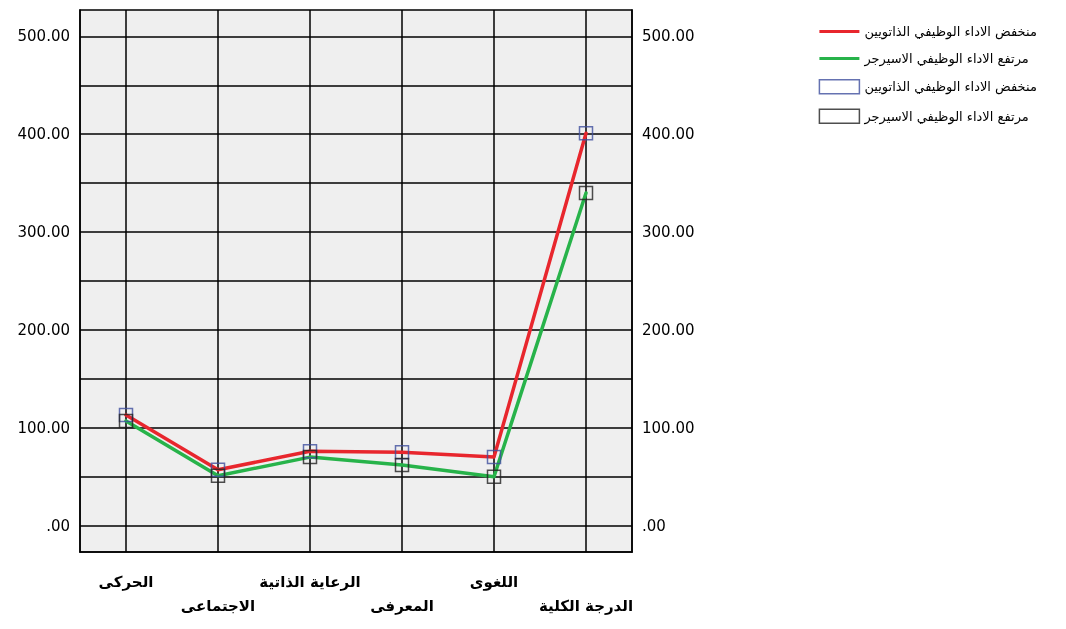 The width and height of the screenshot is (1066, 629). Describe the element at coordinates (43, 36) in the screenshot. I see `y-tick-label: 500.00` at that location.